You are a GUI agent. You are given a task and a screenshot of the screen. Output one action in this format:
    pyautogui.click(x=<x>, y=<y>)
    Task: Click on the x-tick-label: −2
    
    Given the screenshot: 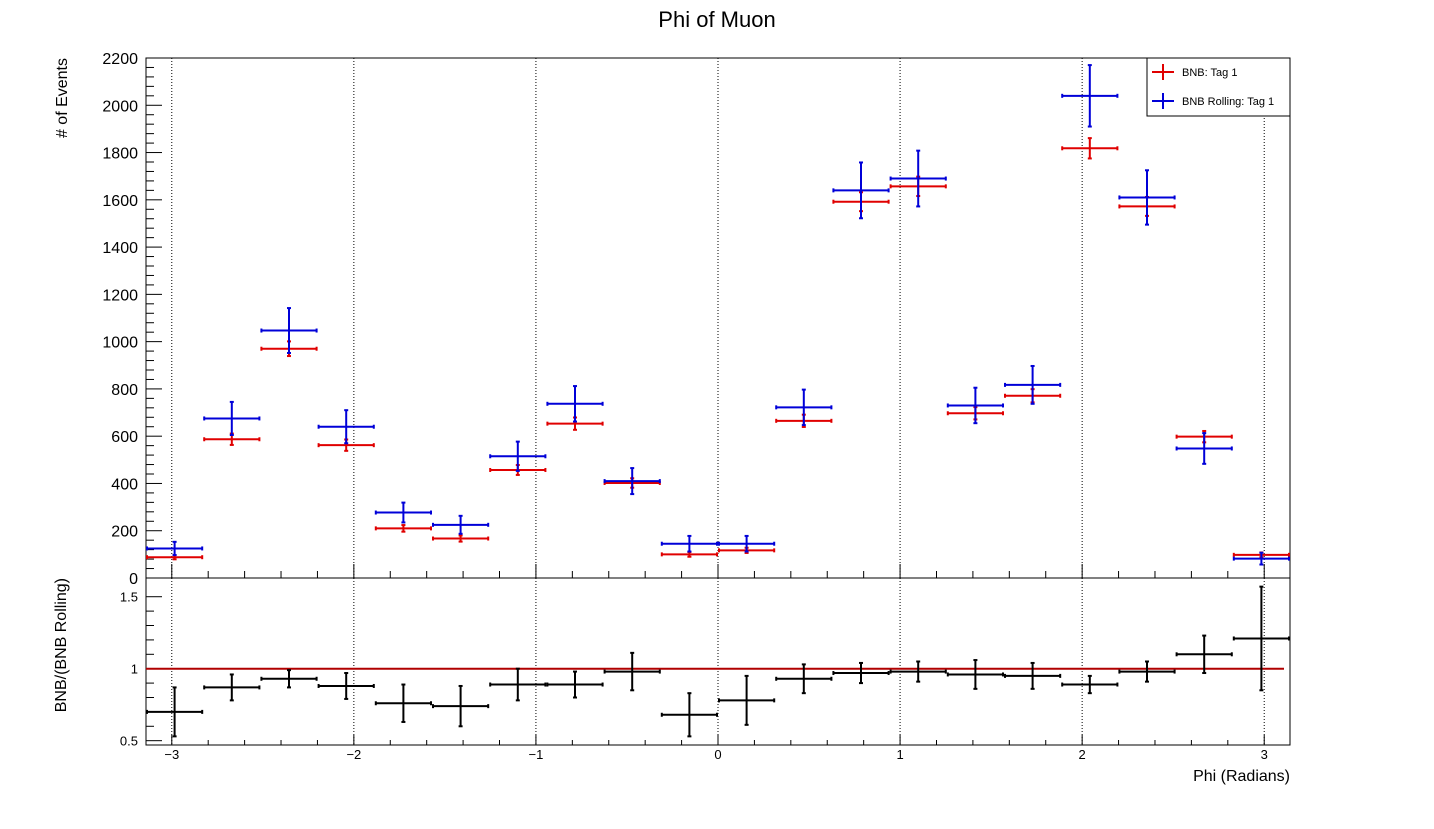 What is the action you would take?
    pyautogui.click(x=353, y=754)
    